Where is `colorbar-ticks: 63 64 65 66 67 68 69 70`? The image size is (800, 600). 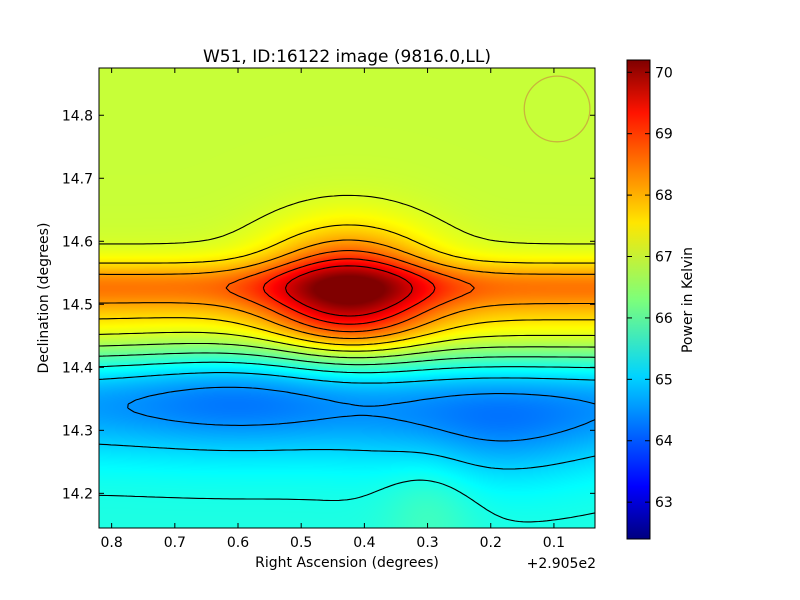 colorbar-ticks: 63 64 65 66 67 68 69 70 is located at coordinates (650, 288).